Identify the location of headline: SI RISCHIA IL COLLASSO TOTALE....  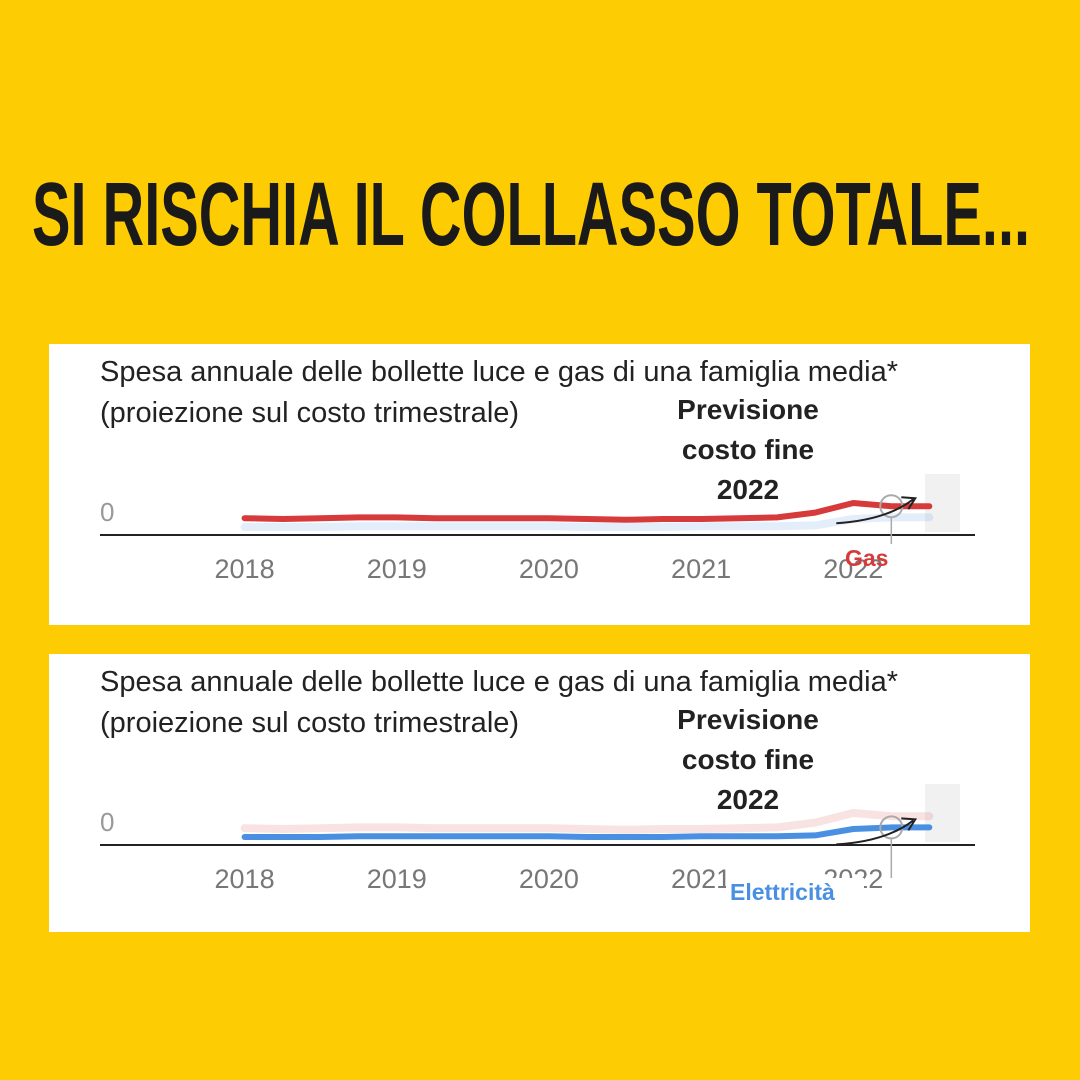
(531, 215).